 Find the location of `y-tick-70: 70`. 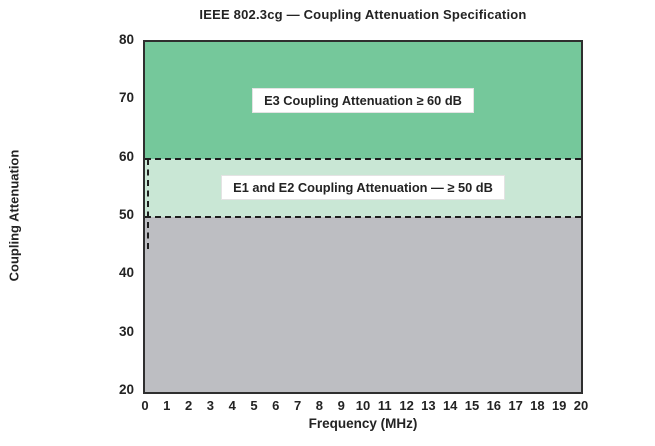

y-tick-70: 70 is located at coordinates (126, 98).